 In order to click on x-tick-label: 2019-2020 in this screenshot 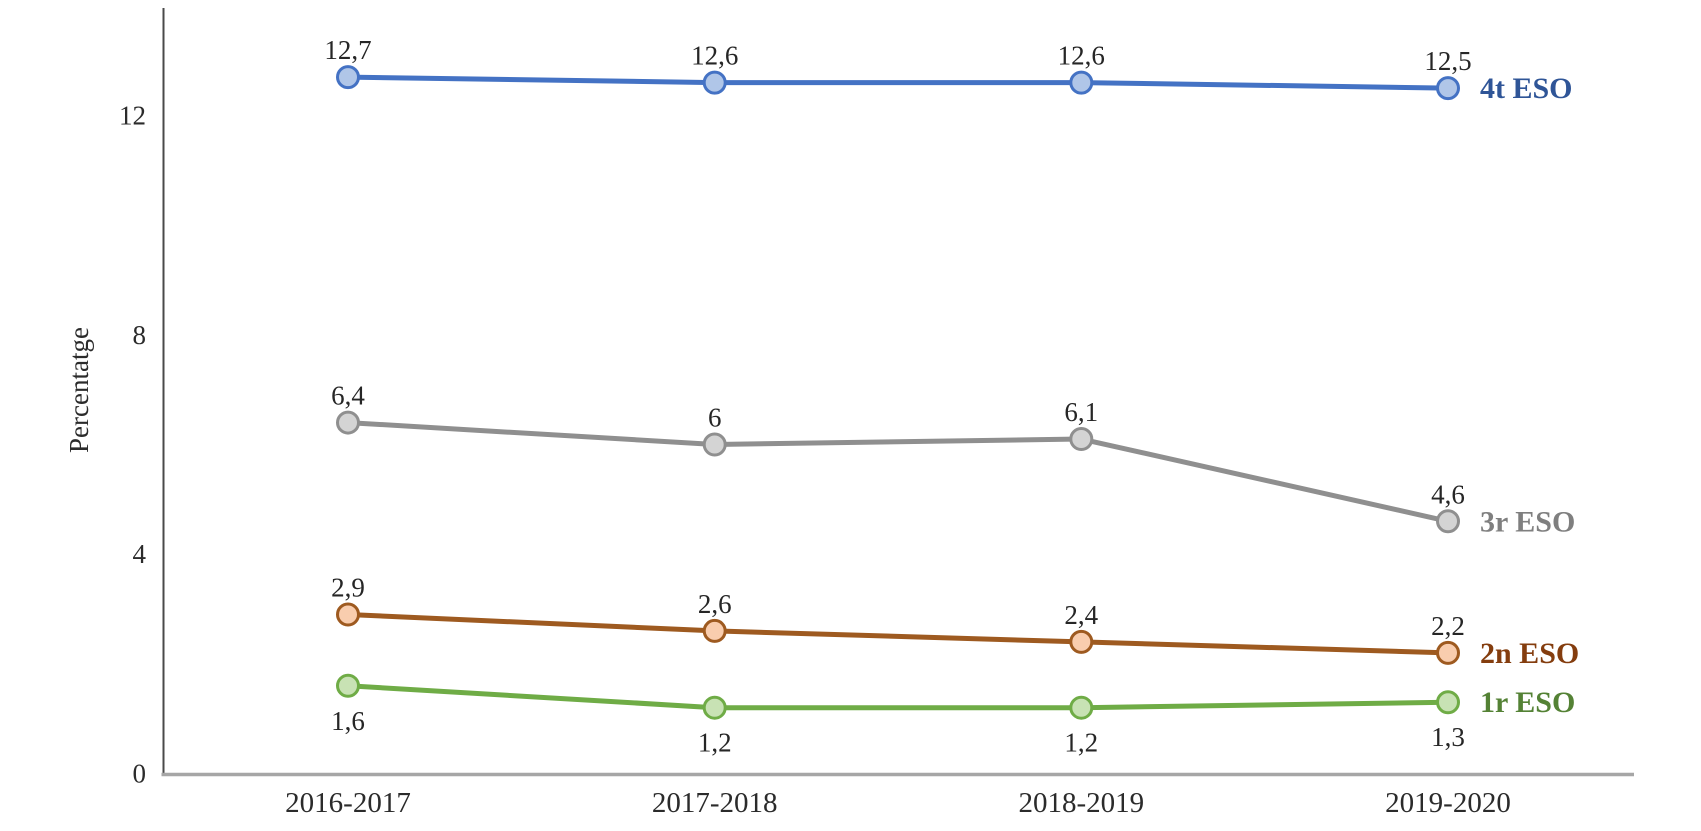, I will do `click(1448, 803)`.